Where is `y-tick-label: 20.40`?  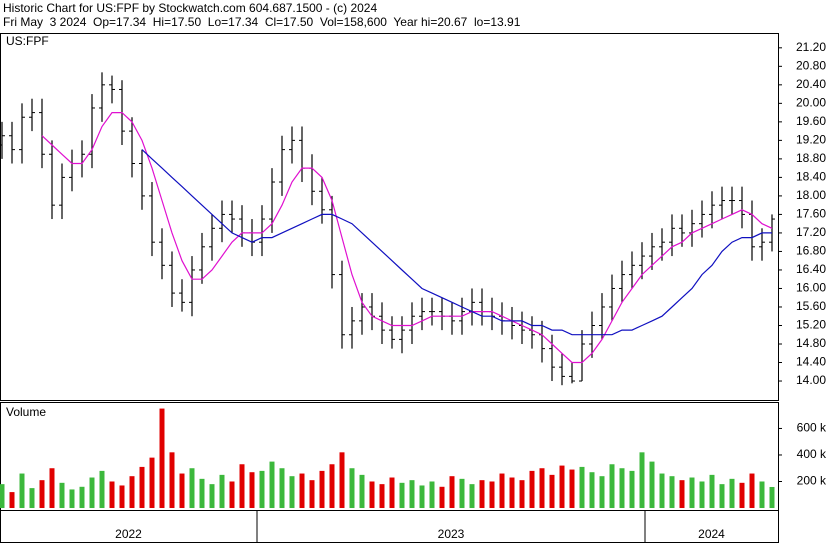
y-tick-label: 20.40 is located at coordinates (811, 84).